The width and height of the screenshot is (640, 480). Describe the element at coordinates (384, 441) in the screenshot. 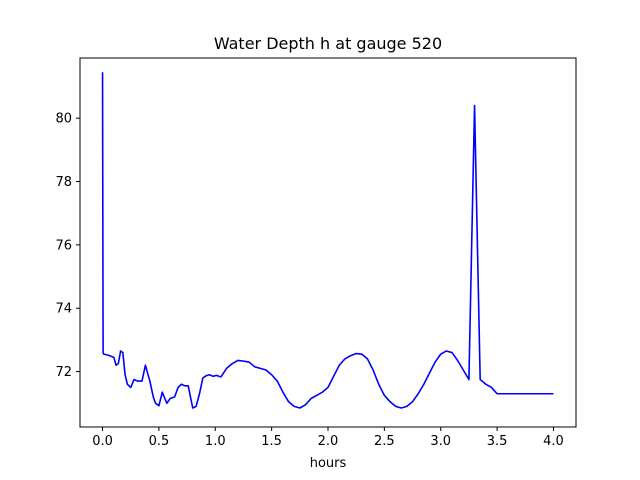

I see `x-tick-label: 2.5` at that location.